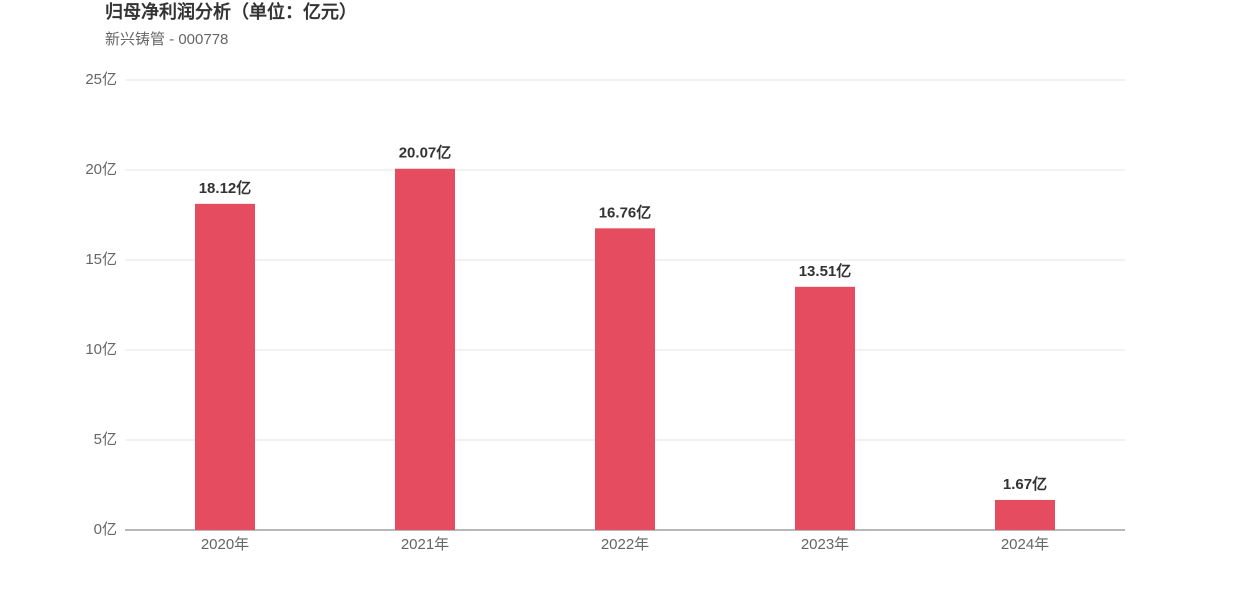  What do you see at coordinates (625, 212) in the screenshot?
I see `value-label: 16.76亿` at bounding box center [625, 212].